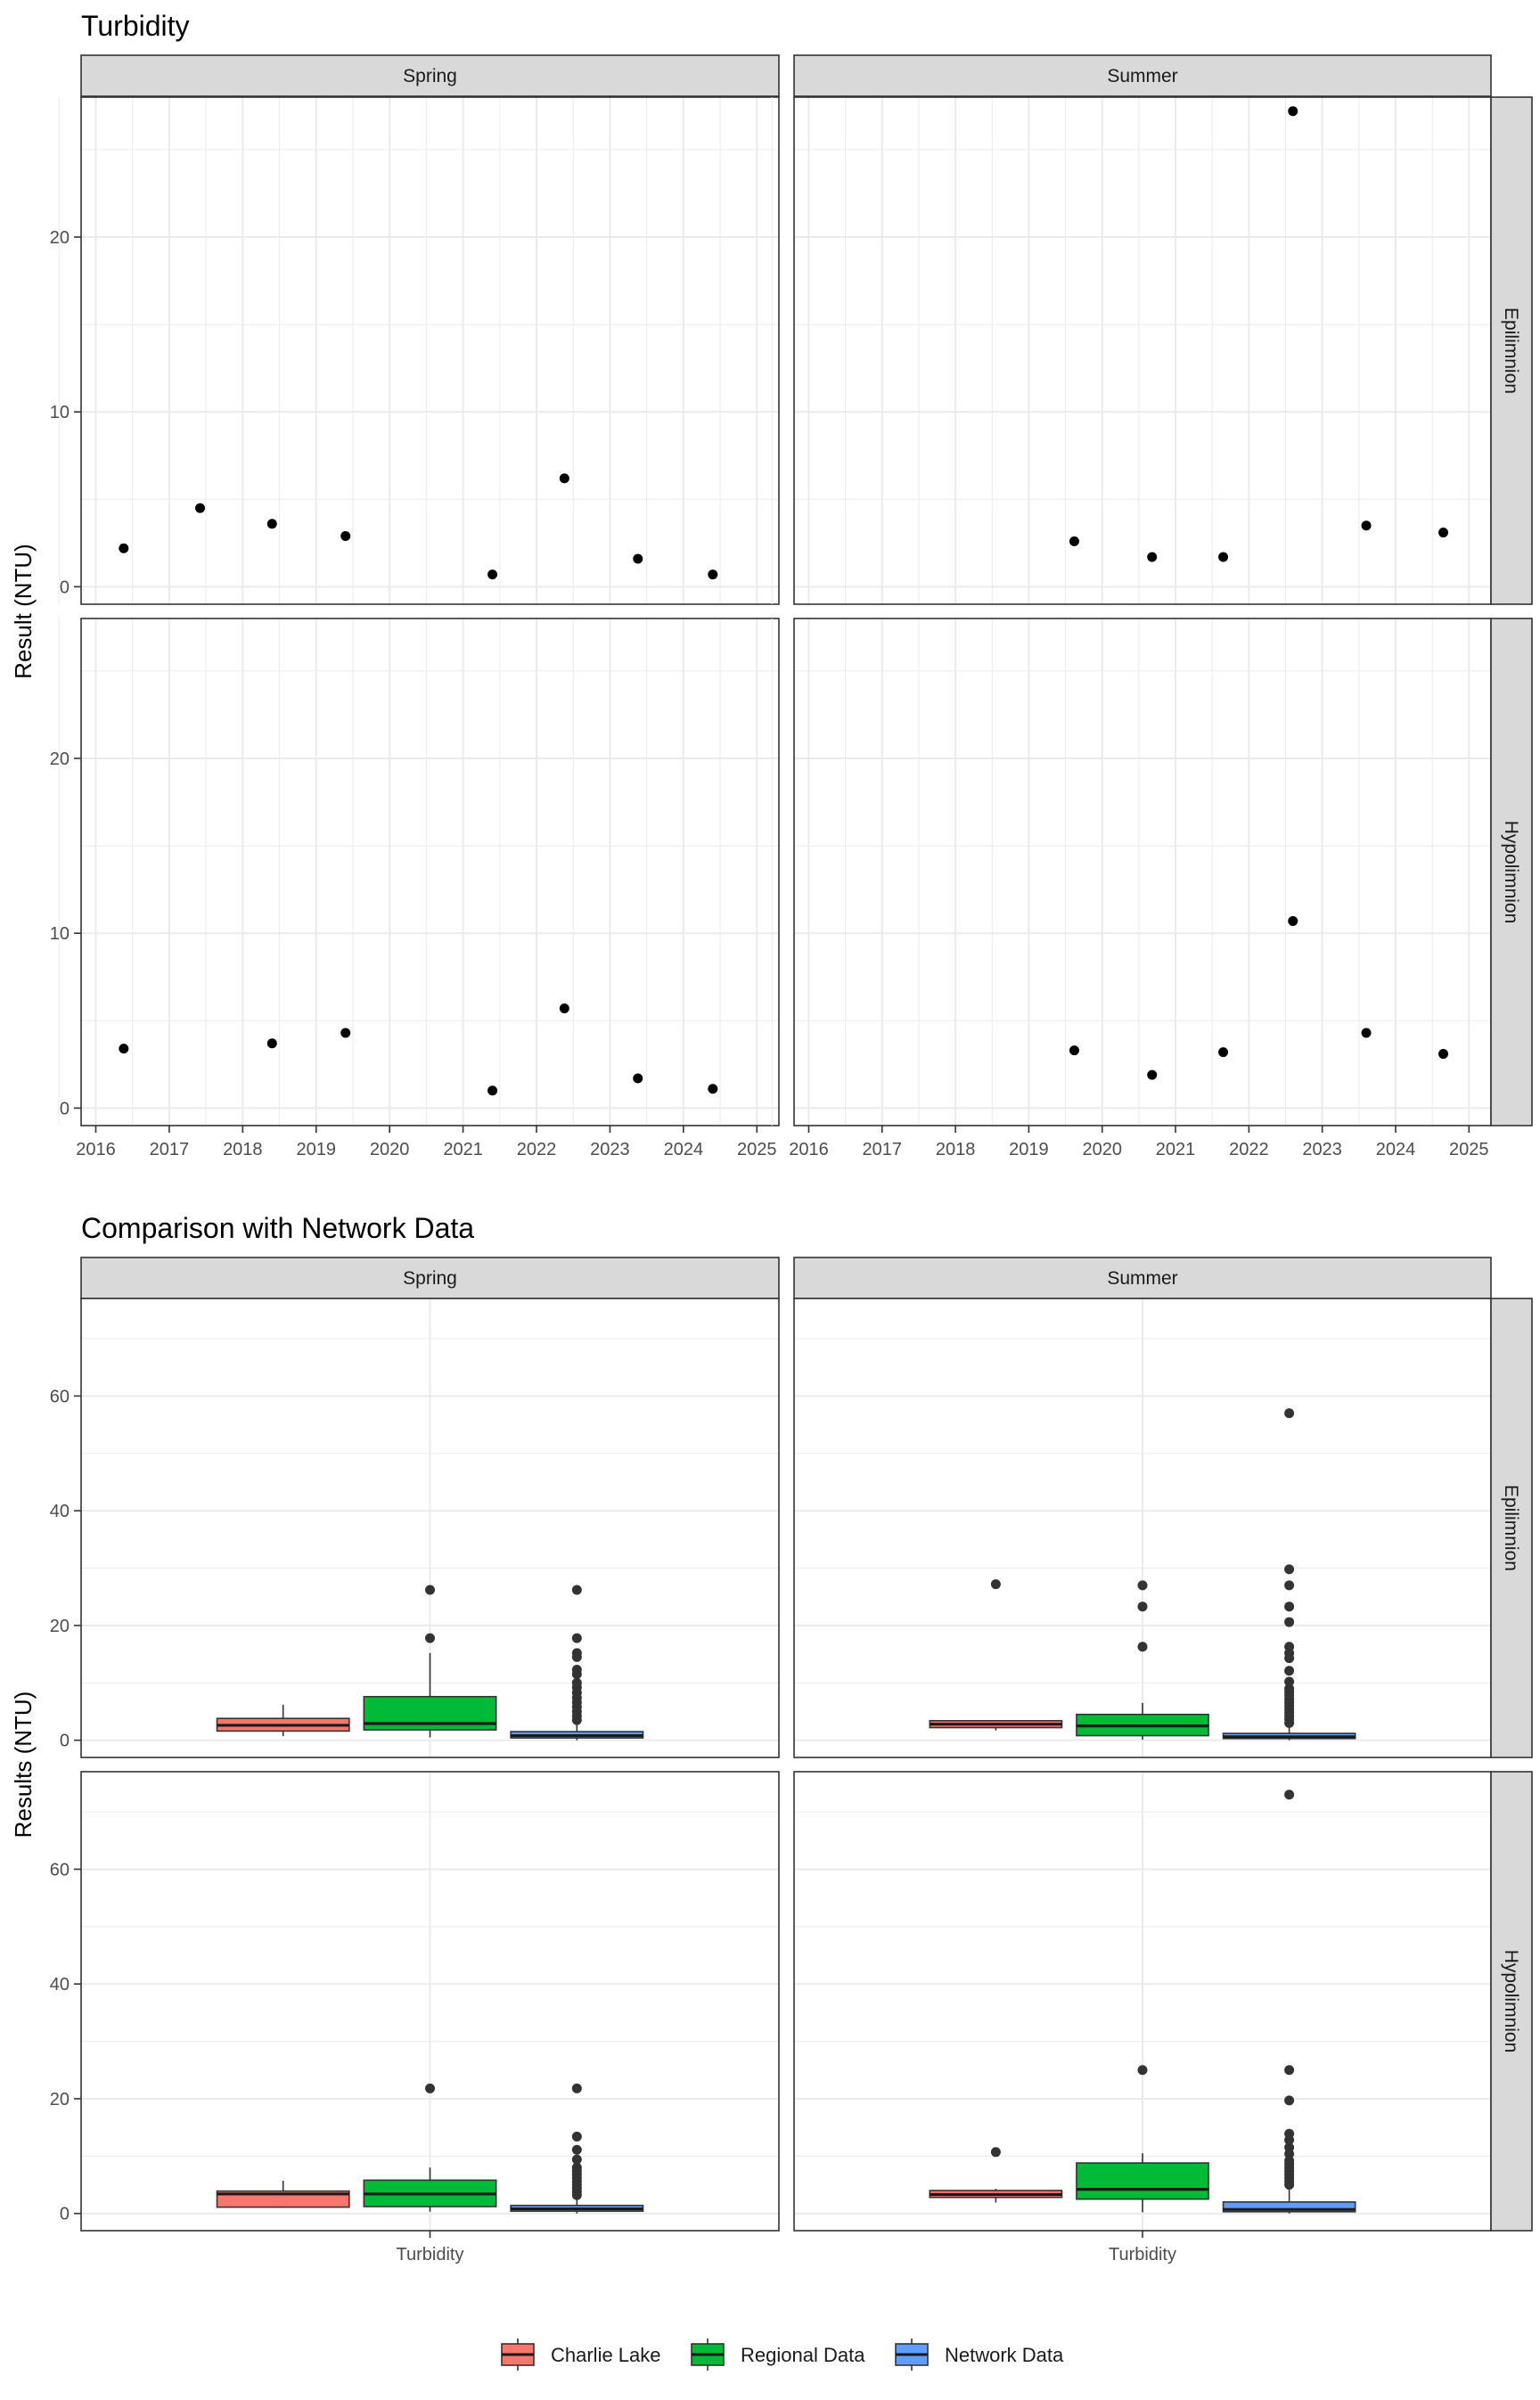 Image resolution: width=1540 pixels, height=2400 pixels. What do you see at coordinates (23, 1765) in the screenshot?
I see `y-axis-title: Results (NTU)` at bounding box center [23, 1765].